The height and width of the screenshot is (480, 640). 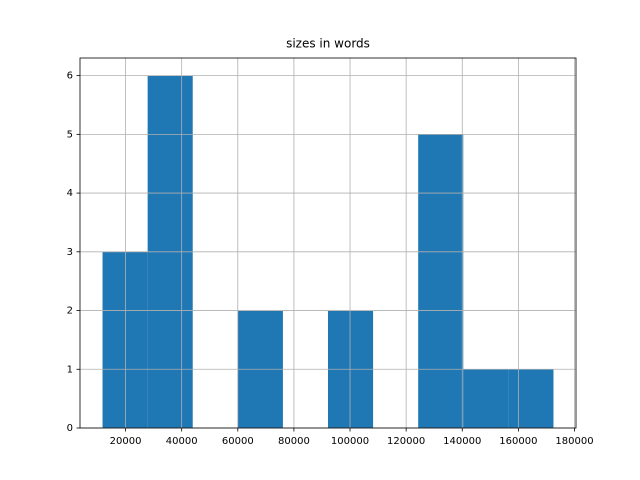 What do you see at coordinates (574, 441) in the screenshot?
I see `x-tick-label: 180000` at bounding box center [574, 441].